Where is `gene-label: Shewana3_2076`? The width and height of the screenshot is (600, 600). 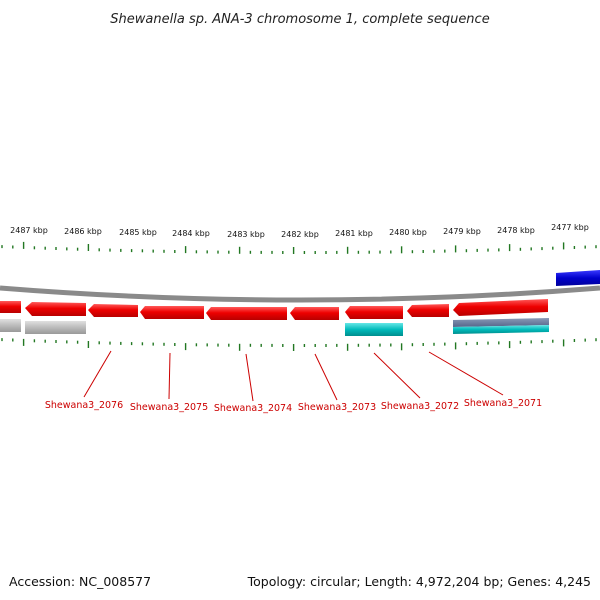
gene-label: Shewana3_2076 is located at coordinates (84, 405).